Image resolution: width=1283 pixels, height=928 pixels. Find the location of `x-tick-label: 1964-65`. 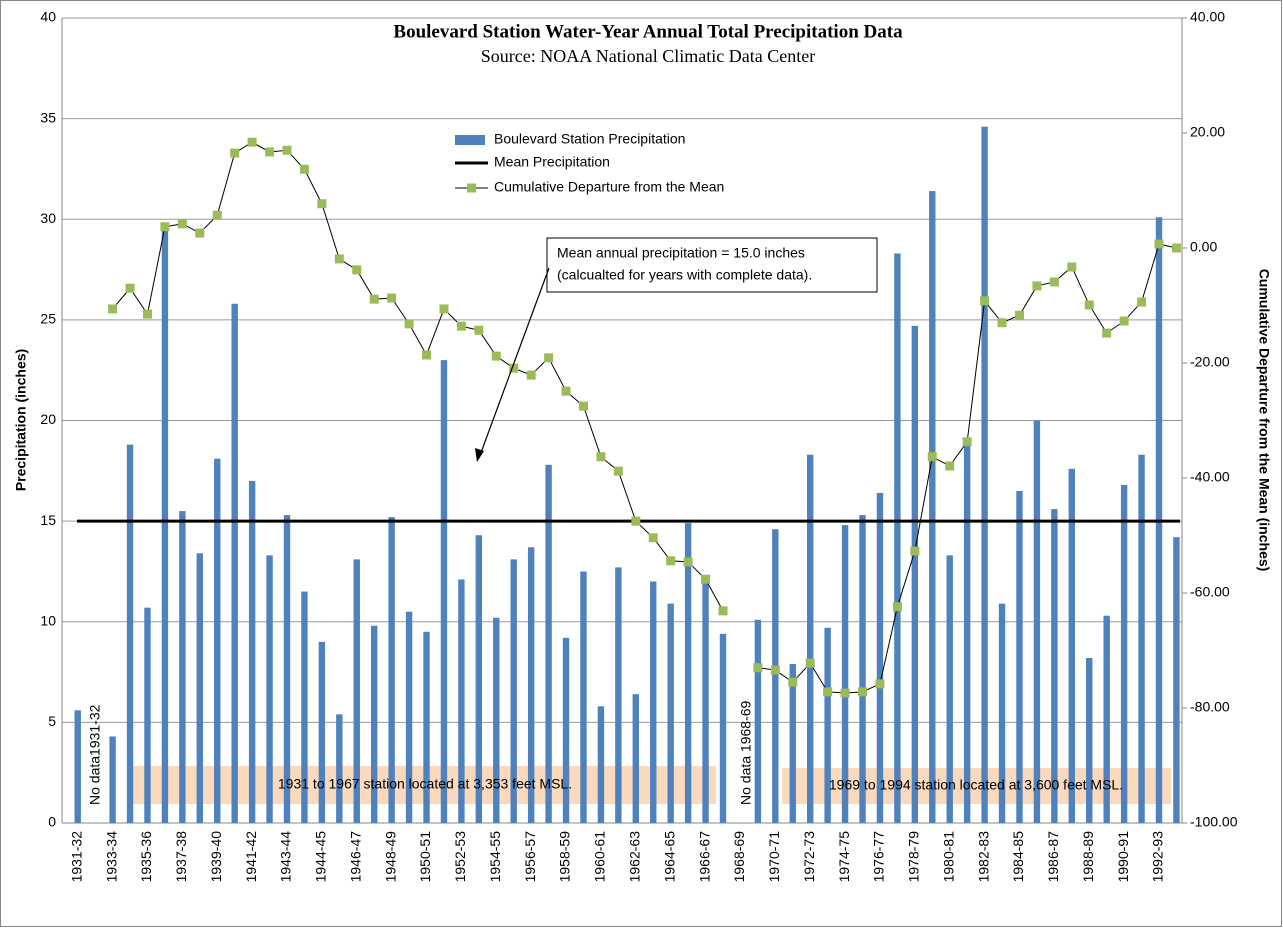

x-tick-label: 1964-65 is located at coordinates (669, 857).